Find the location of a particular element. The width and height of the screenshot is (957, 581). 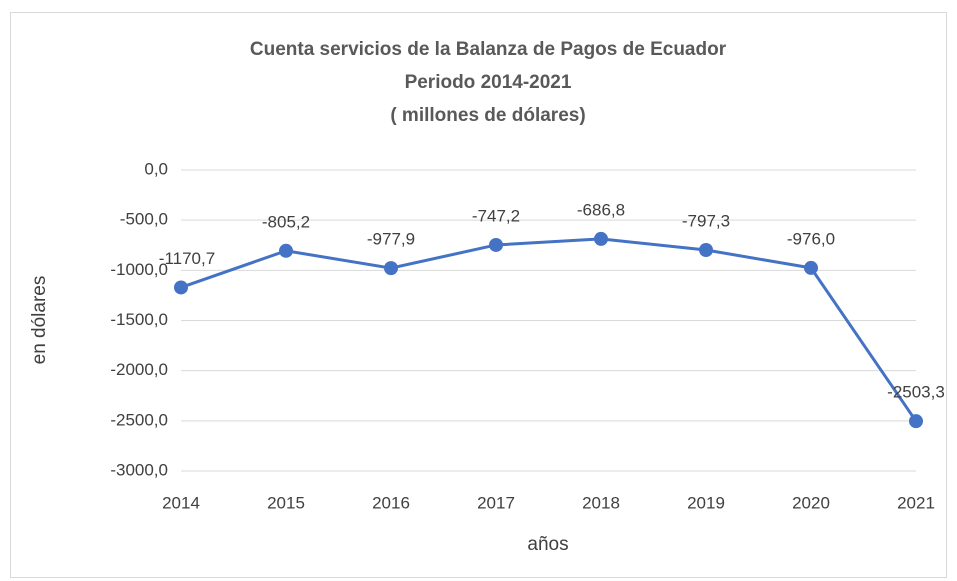

x-axis-label: años is located at coordinates (547, 544).